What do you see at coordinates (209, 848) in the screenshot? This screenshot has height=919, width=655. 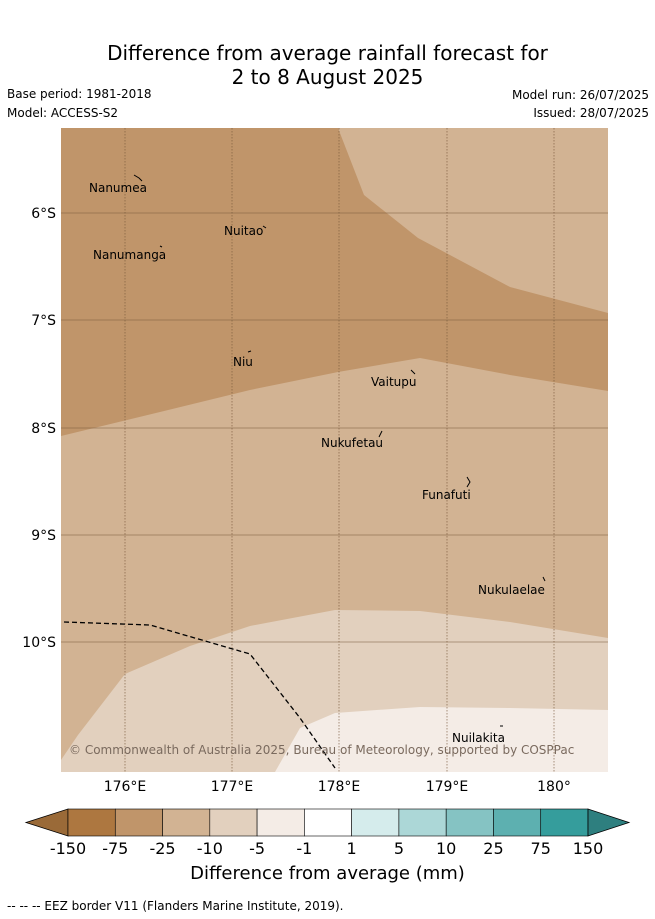 I see `colorbar-tick-label: -10` at bounding box center [209, 848].